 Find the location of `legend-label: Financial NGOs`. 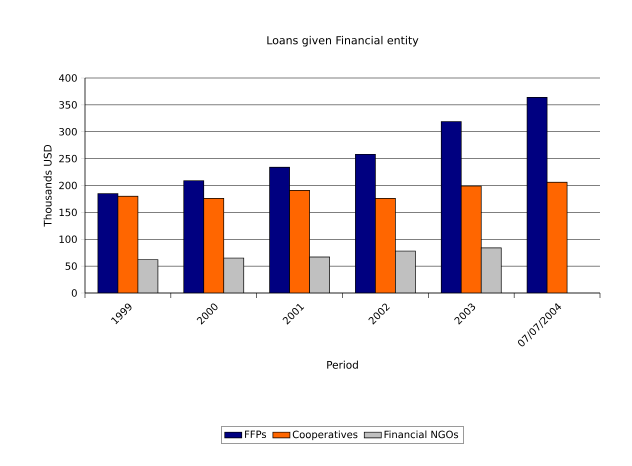

legend-label: Financial NGOs is located at coordinates (421, 434).